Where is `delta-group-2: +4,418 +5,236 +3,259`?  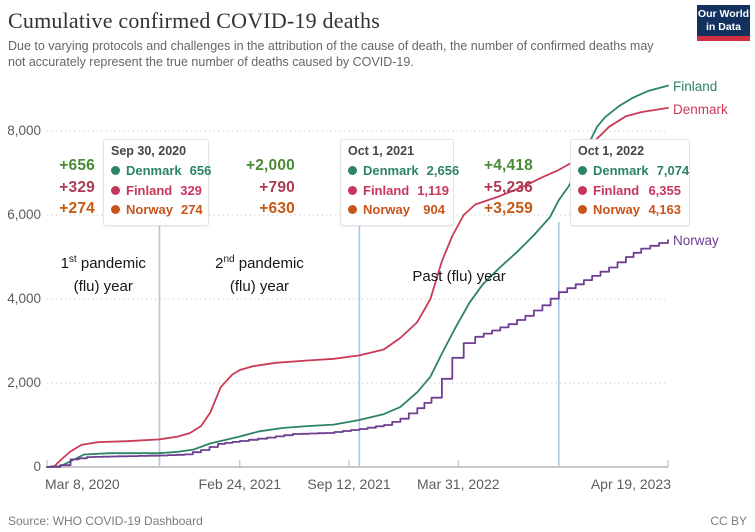 delta-group-2: +4,418 +5,236 +3,259 is located at coordinates (468, 189).